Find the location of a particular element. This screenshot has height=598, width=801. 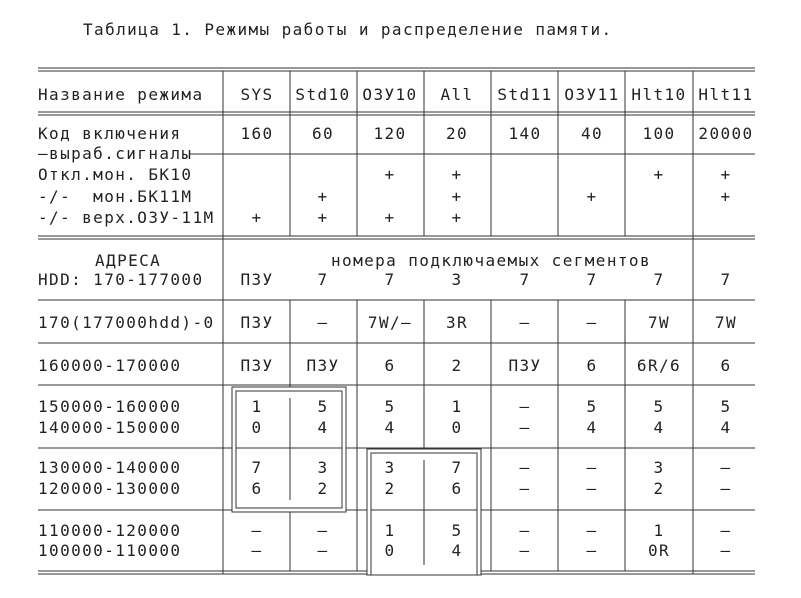

address-range-label: 110000-120000 is located at coordinates (110, 530).